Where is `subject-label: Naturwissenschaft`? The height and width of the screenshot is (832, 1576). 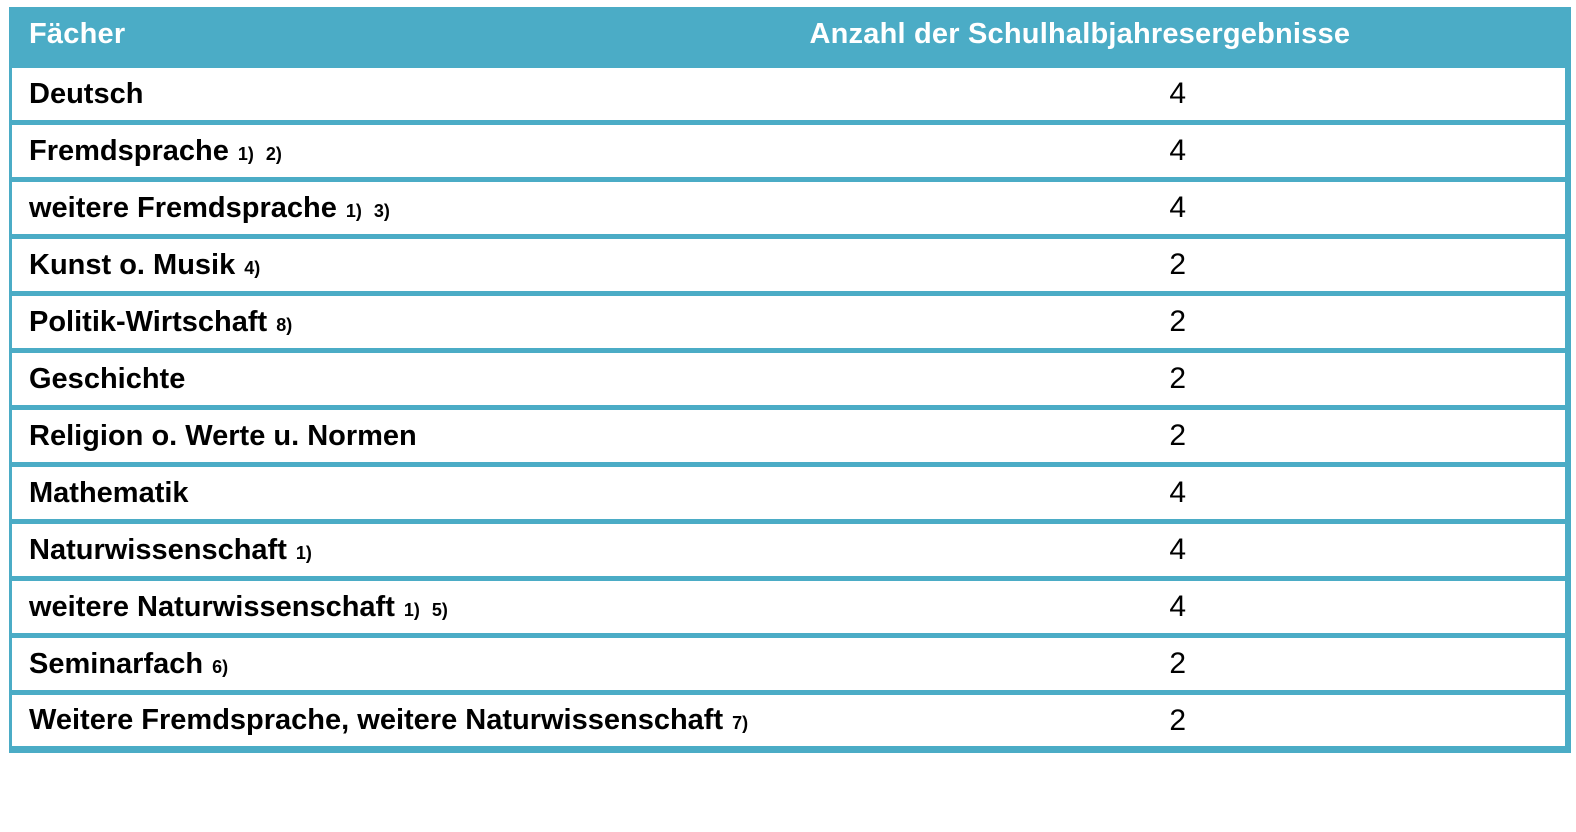 subject-label: Naturwissenschaft is located at coordinates (158, 549).